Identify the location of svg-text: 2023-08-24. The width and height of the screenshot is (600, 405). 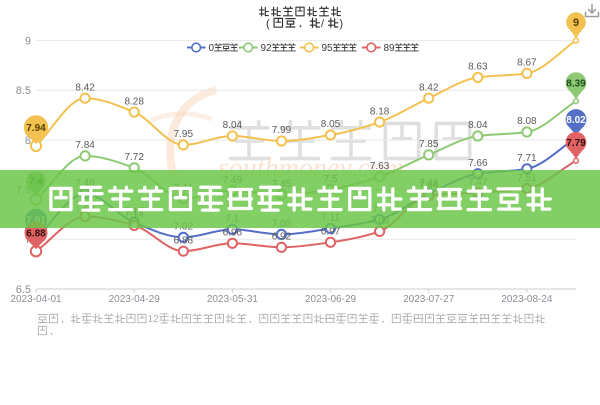
(527, 299).